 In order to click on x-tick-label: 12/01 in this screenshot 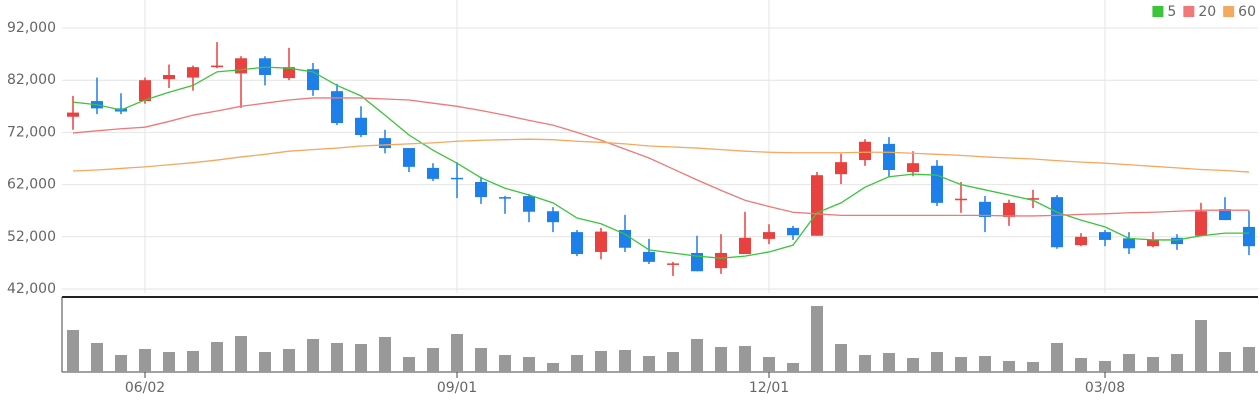, I will do `click(769, 388)`.